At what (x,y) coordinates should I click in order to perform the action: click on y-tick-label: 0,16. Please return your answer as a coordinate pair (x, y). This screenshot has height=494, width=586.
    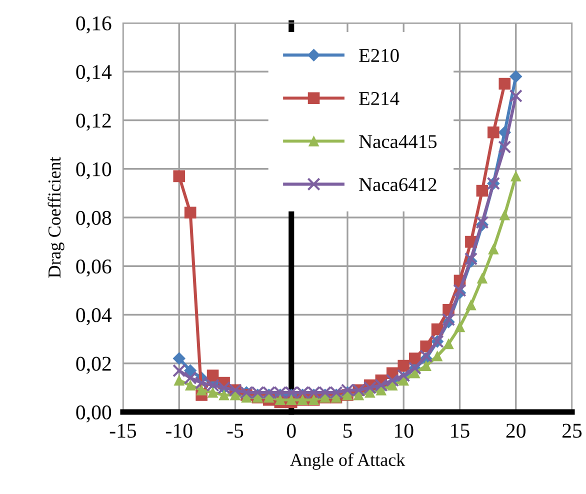
    Looking at the image, I should click on (94, 25).